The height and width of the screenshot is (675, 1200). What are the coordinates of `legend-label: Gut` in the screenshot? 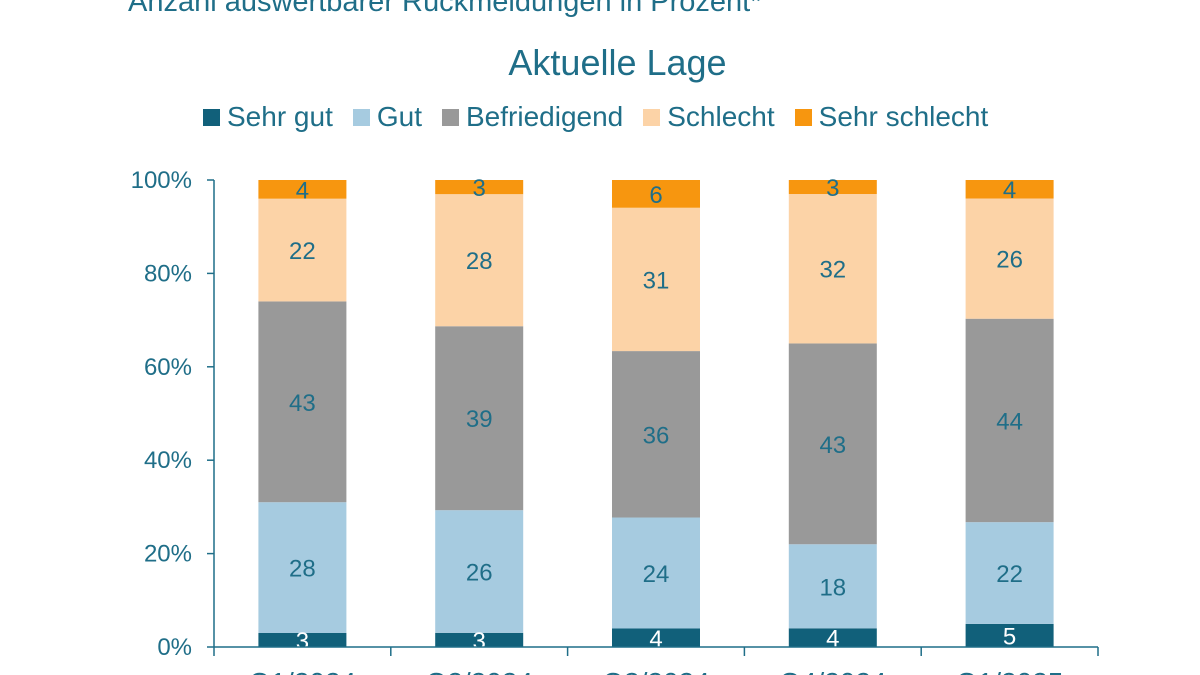 It's located at (399, 116).